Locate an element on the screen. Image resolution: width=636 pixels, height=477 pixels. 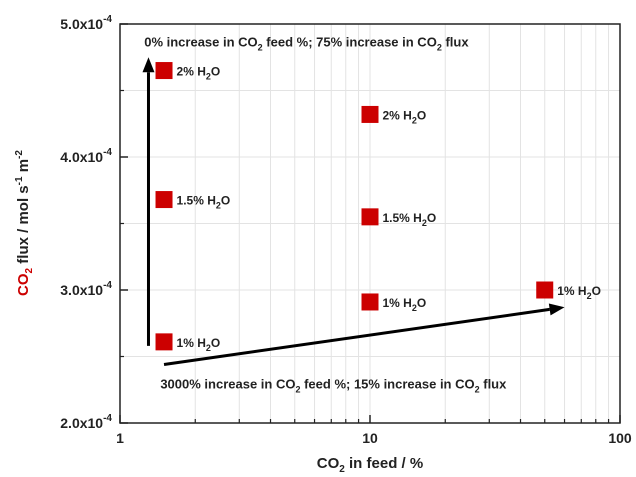
y-axis-label-pre: CO is located at coordinates (23, 284).